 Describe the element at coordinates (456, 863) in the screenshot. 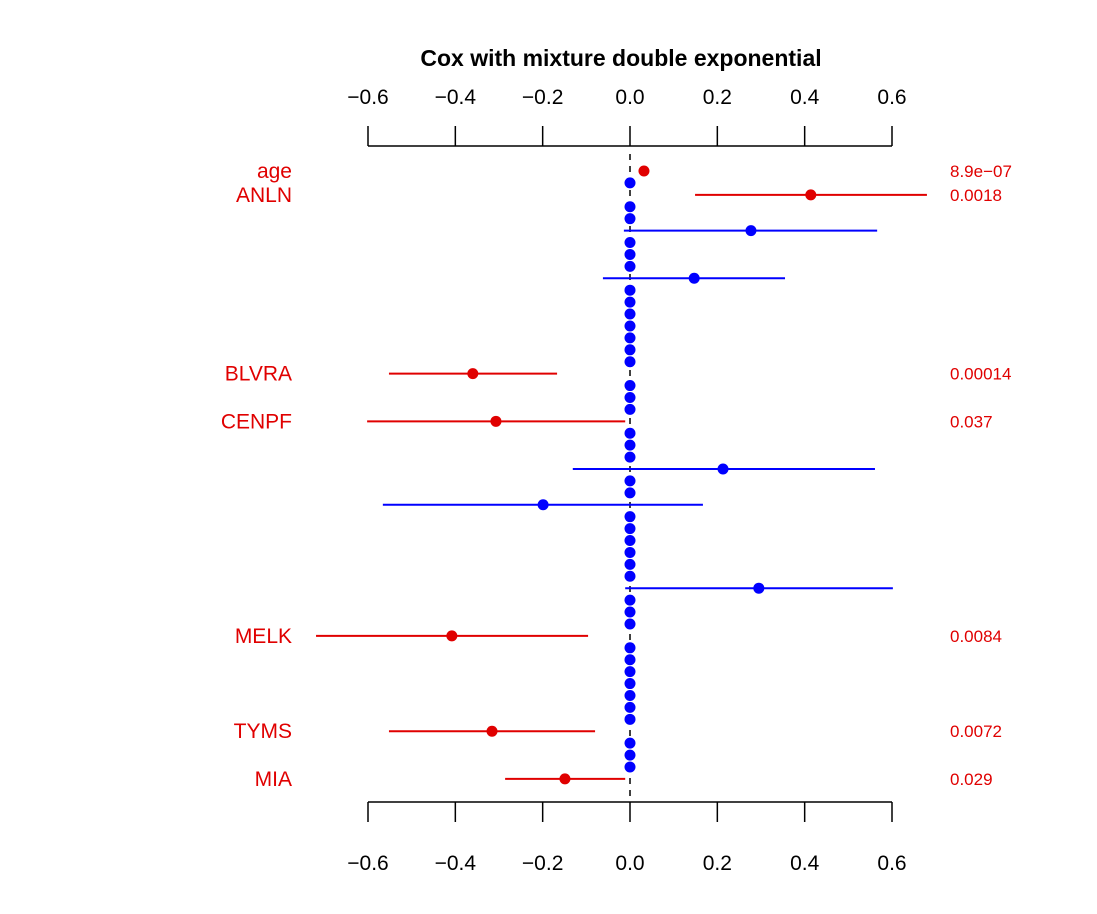

I see `bottom-tick-label: −0.4` at that location.